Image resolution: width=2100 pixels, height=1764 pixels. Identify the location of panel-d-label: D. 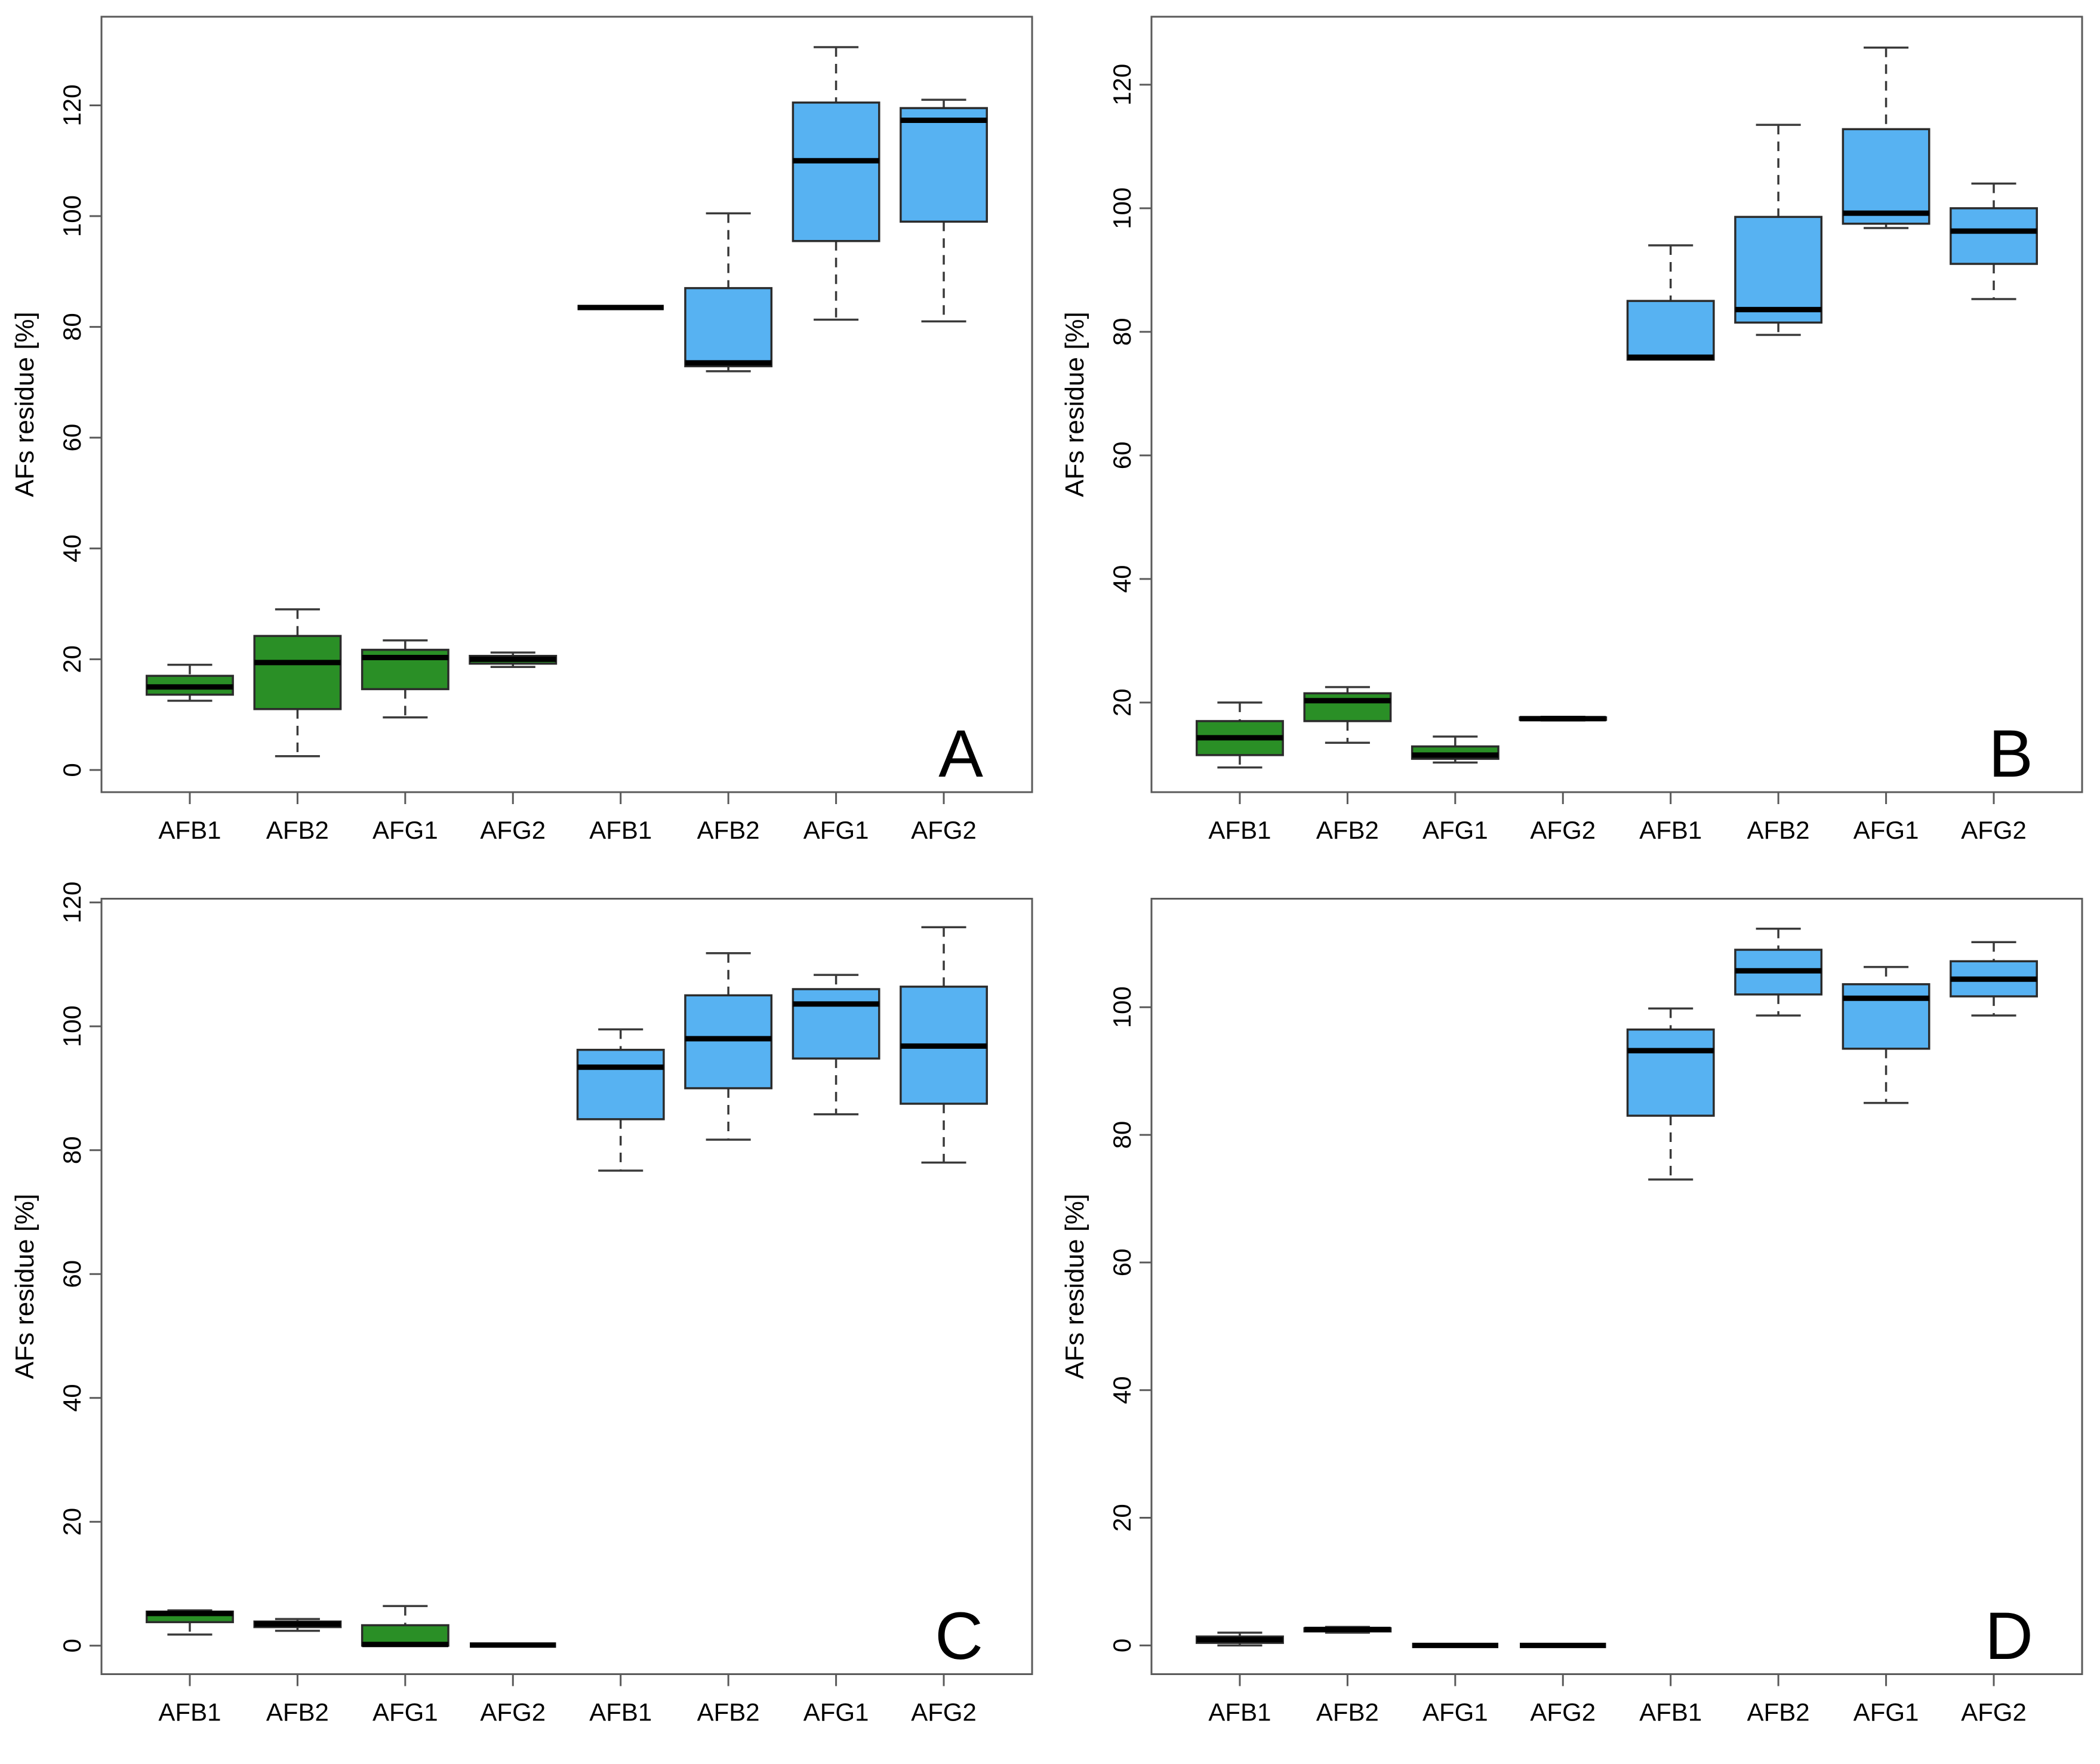
(2009, 1636).